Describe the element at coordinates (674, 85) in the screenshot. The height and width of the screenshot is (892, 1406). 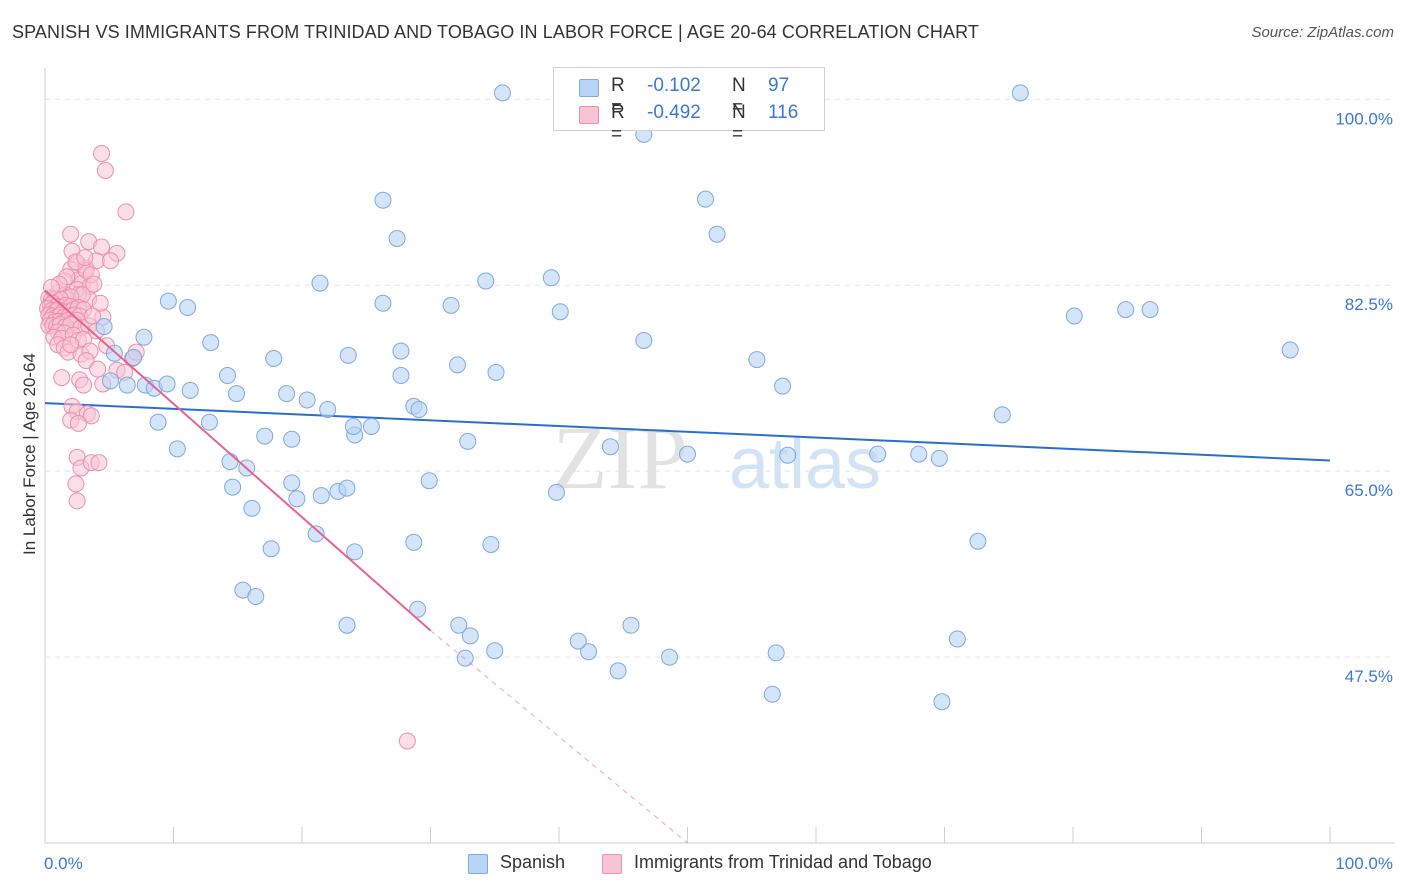
I see `legend-r-value-spanish: -0.102` at that location.